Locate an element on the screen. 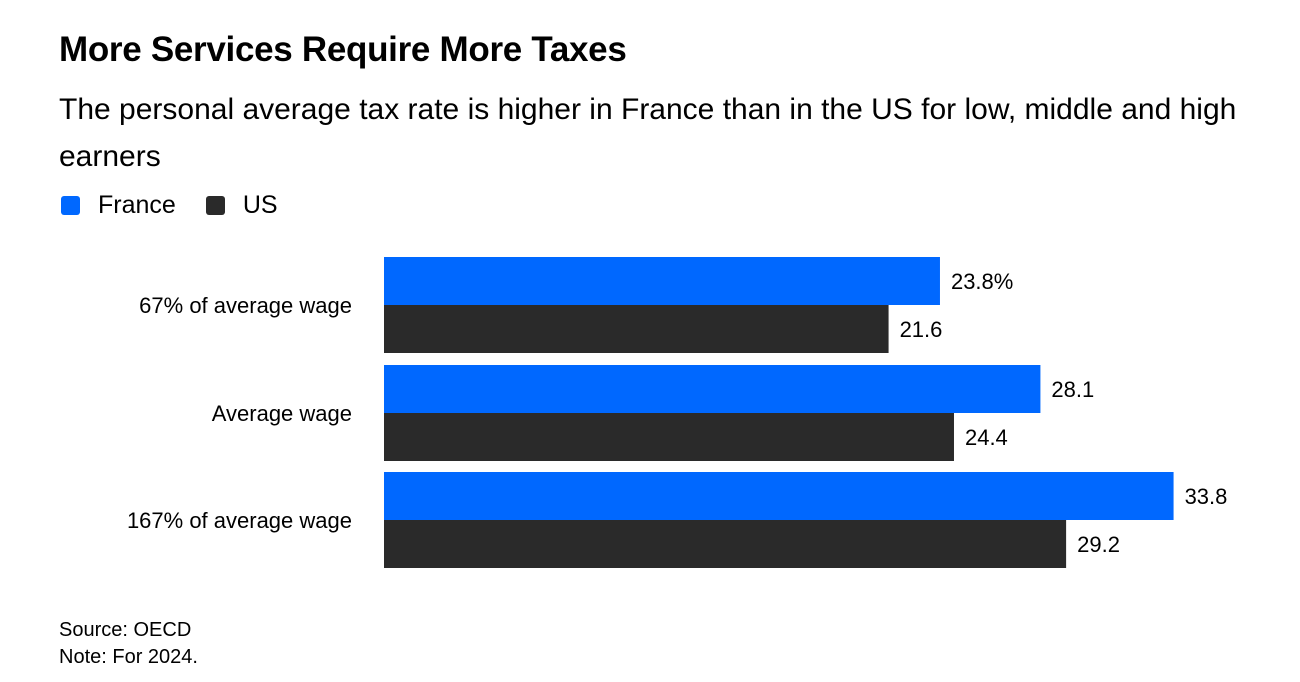  legend-item-us: US is located at coordinates (241, 205).